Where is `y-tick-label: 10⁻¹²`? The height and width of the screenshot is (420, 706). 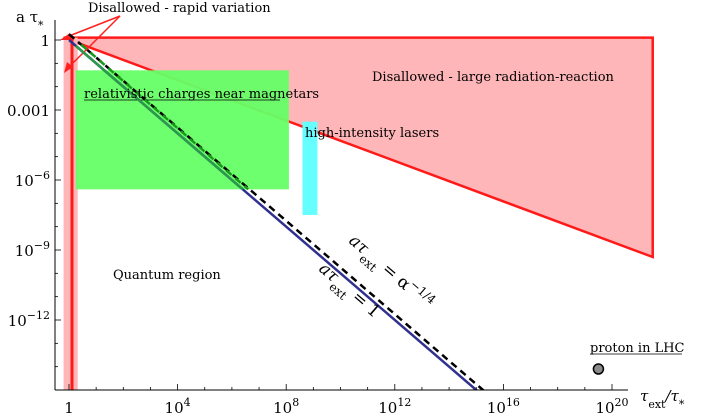 y-tick-label: 10⁻¹² is located at coordinates (29, 319).